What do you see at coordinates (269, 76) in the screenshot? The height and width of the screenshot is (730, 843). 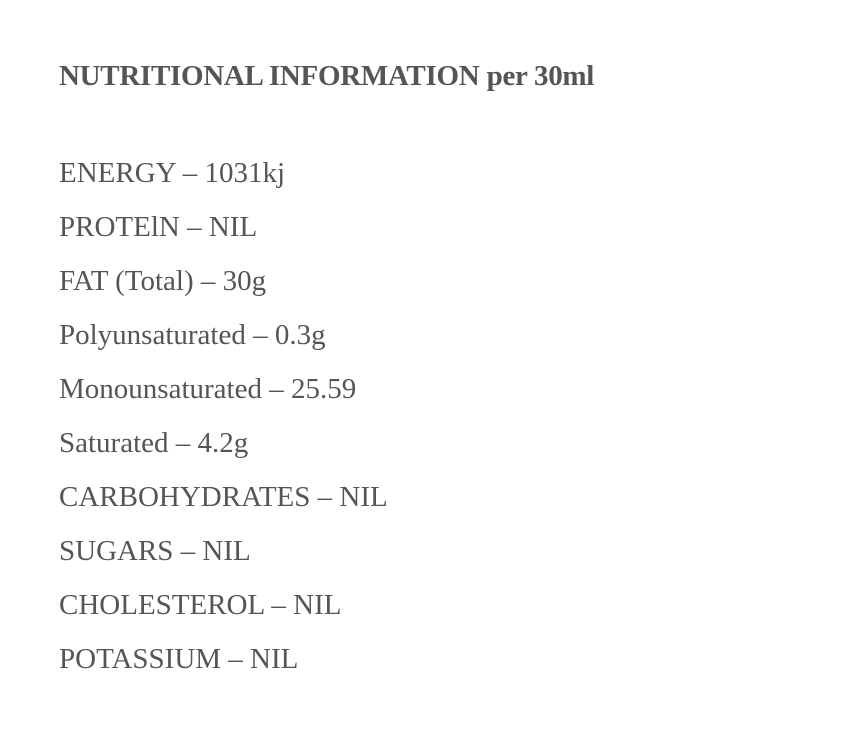 I see `title-bold: NUTRITIONAL INFORMATION` at bounding box center [269, 76].